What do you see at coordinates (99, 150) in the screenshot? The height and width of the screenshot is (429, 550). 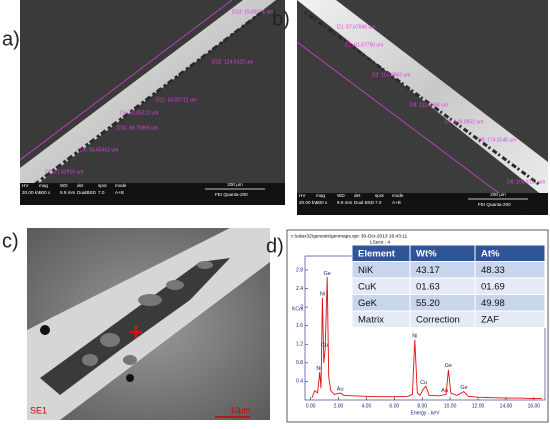 I see `measurement-label: D9: 55.65462 um` at bounding box center [99, 150].